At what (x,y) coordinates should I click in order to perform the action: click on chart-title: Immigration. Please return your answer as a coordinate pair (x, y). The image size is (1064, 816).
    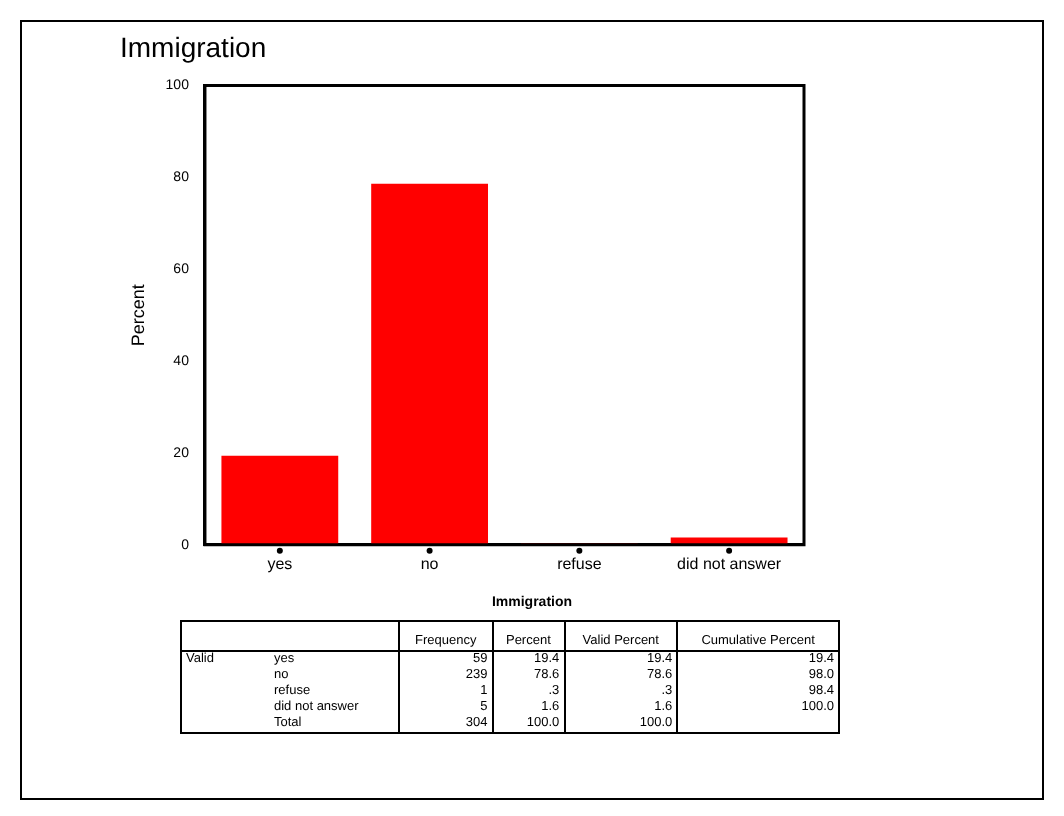
    Looking at the image, I should click on (193, 46).